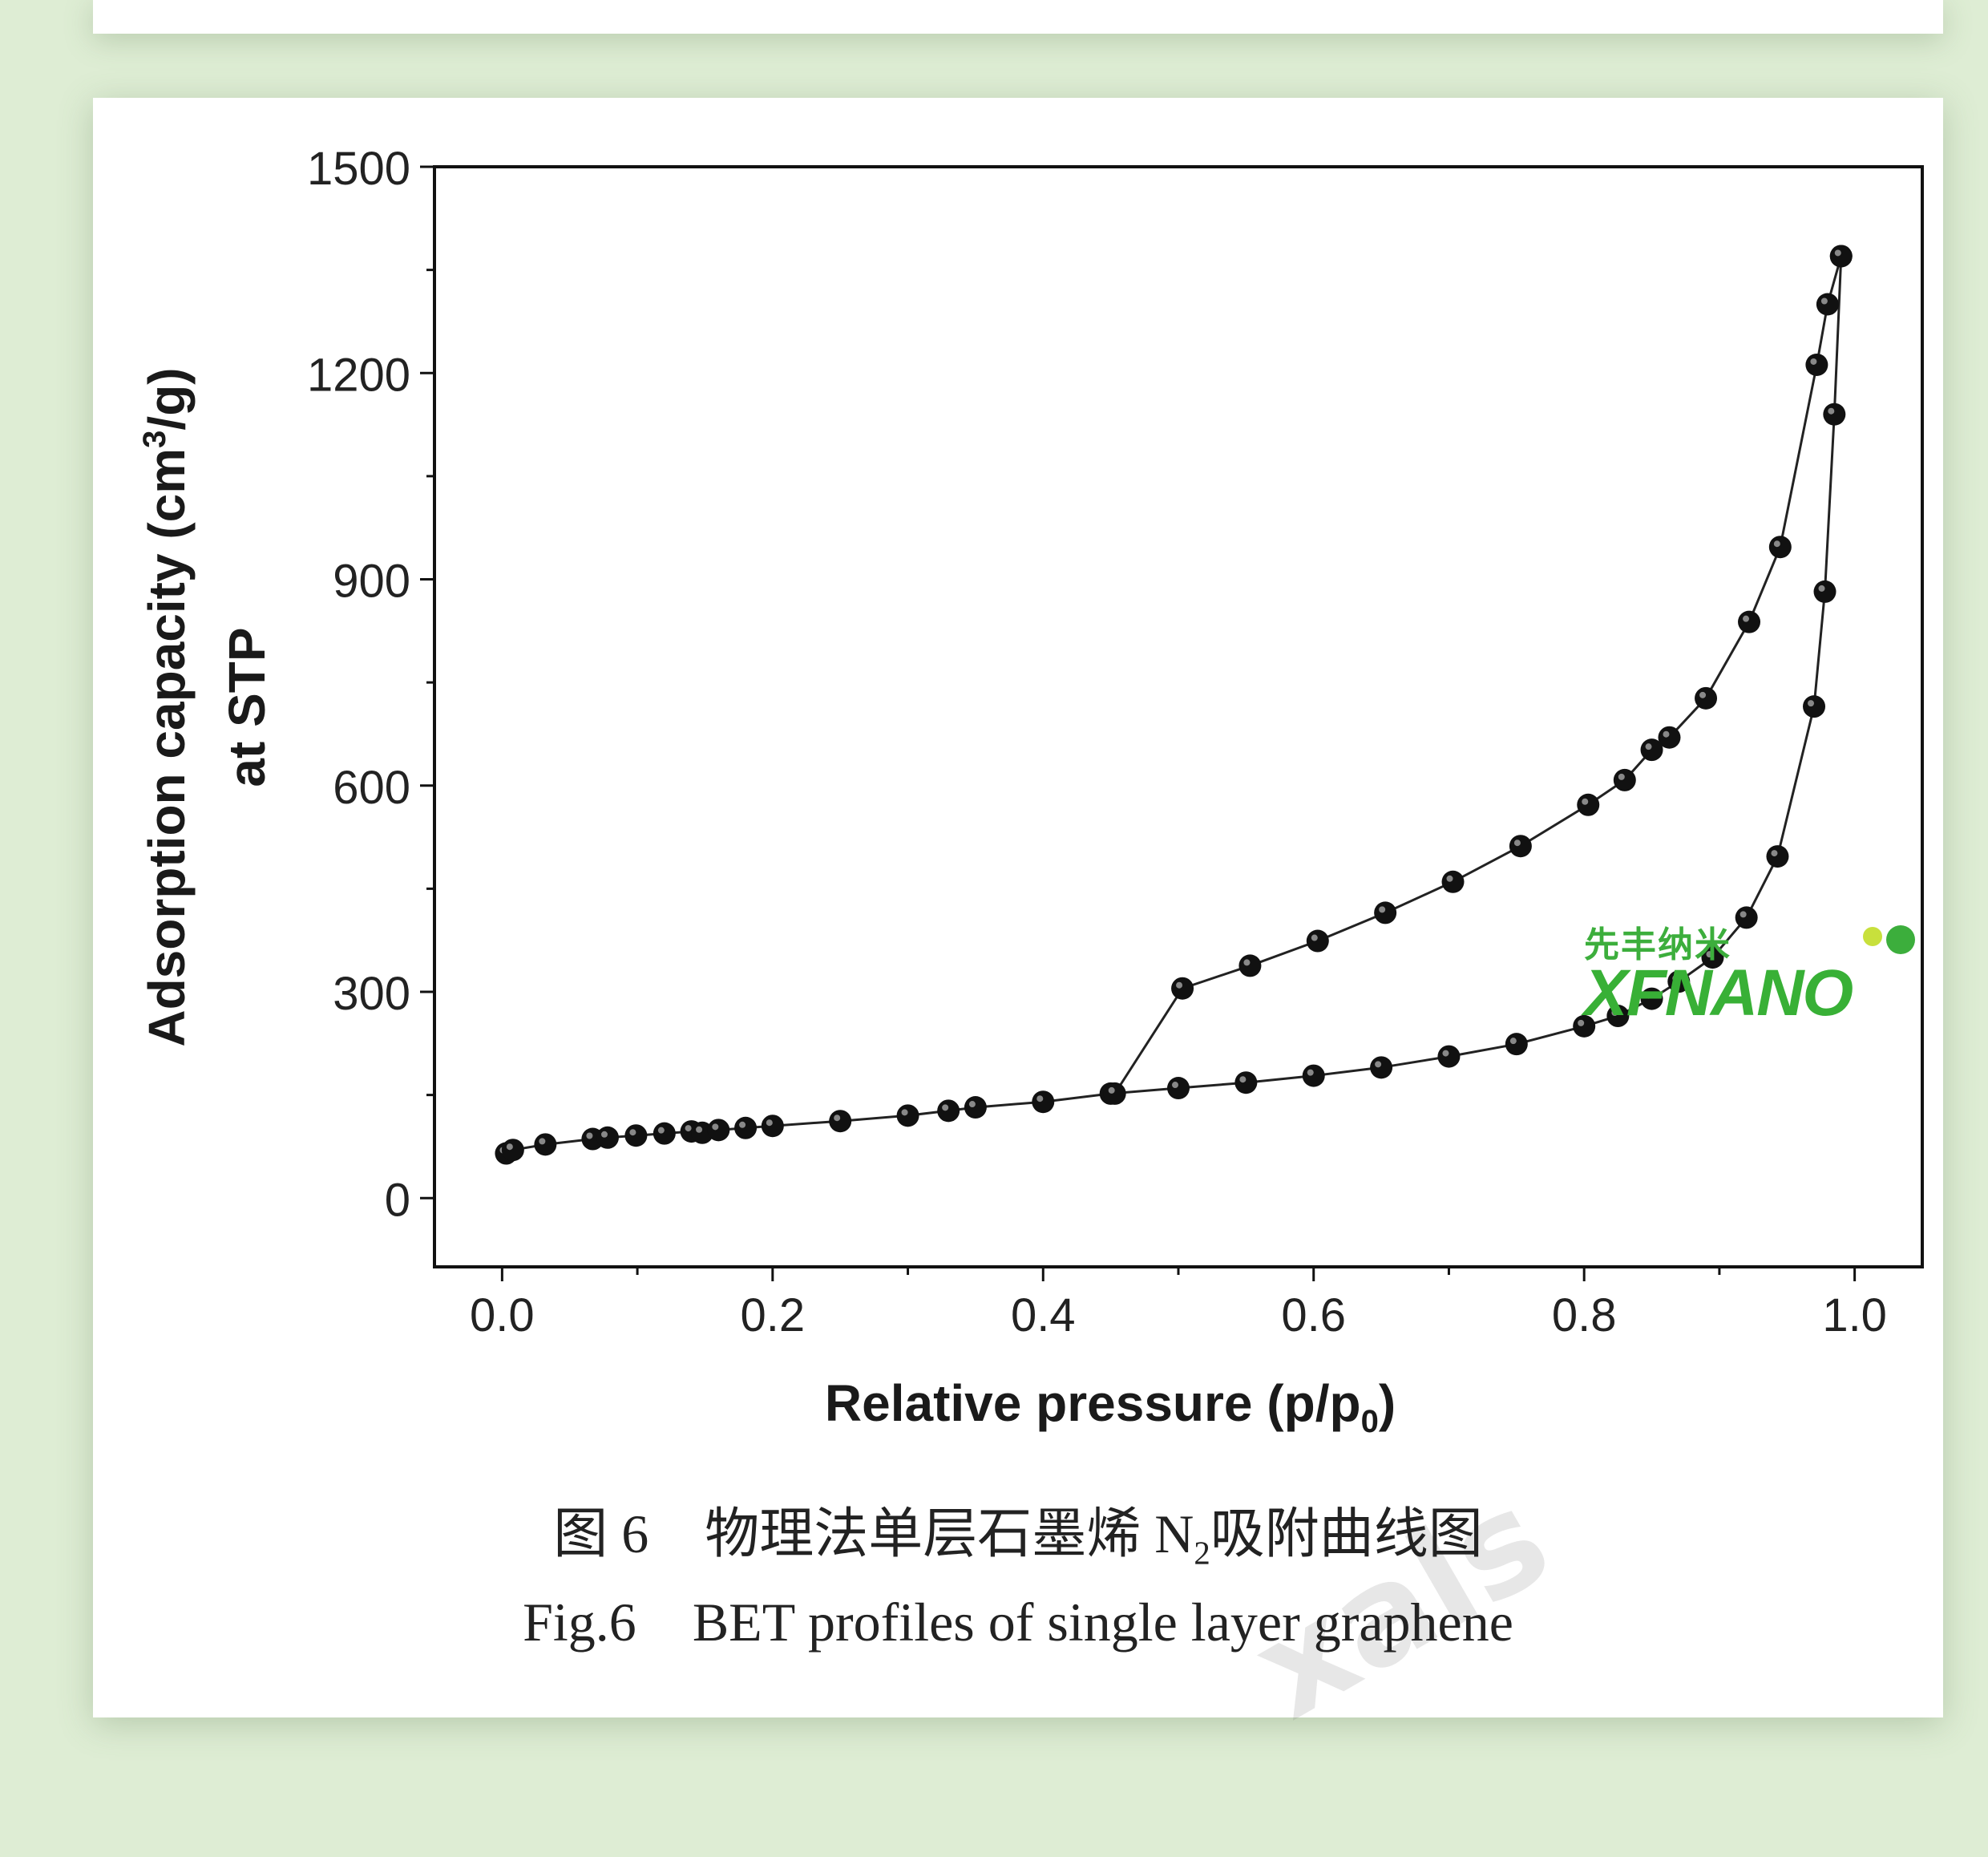 The image size is (1988, 1857). What do you see at coordinates (772, 1315) in the screenshot?
I see `x-tick-label: 0.2` at bounding box center [772, 1315].